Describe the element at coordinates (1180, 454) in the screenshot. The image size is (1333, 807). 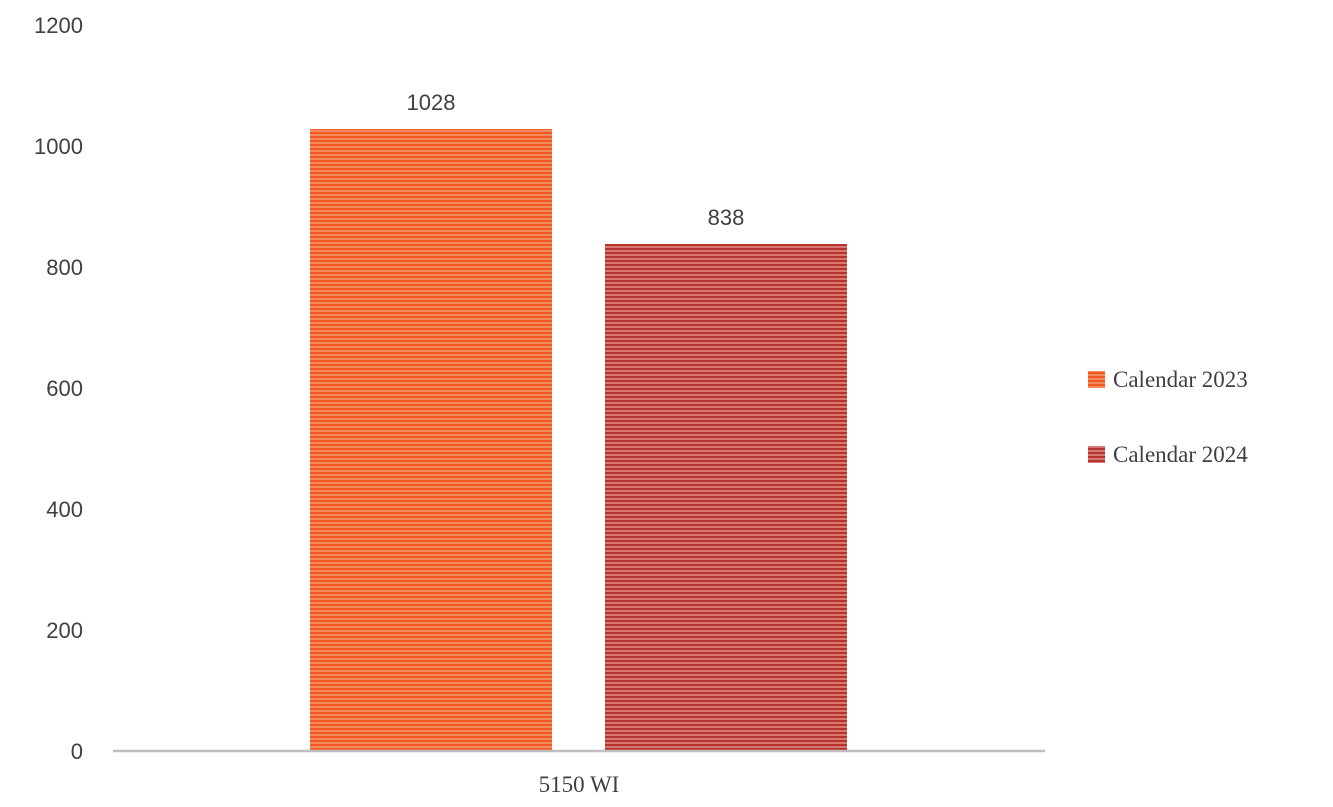
I see `legend-label-calendar-2024: Calendar 2024` at that location.